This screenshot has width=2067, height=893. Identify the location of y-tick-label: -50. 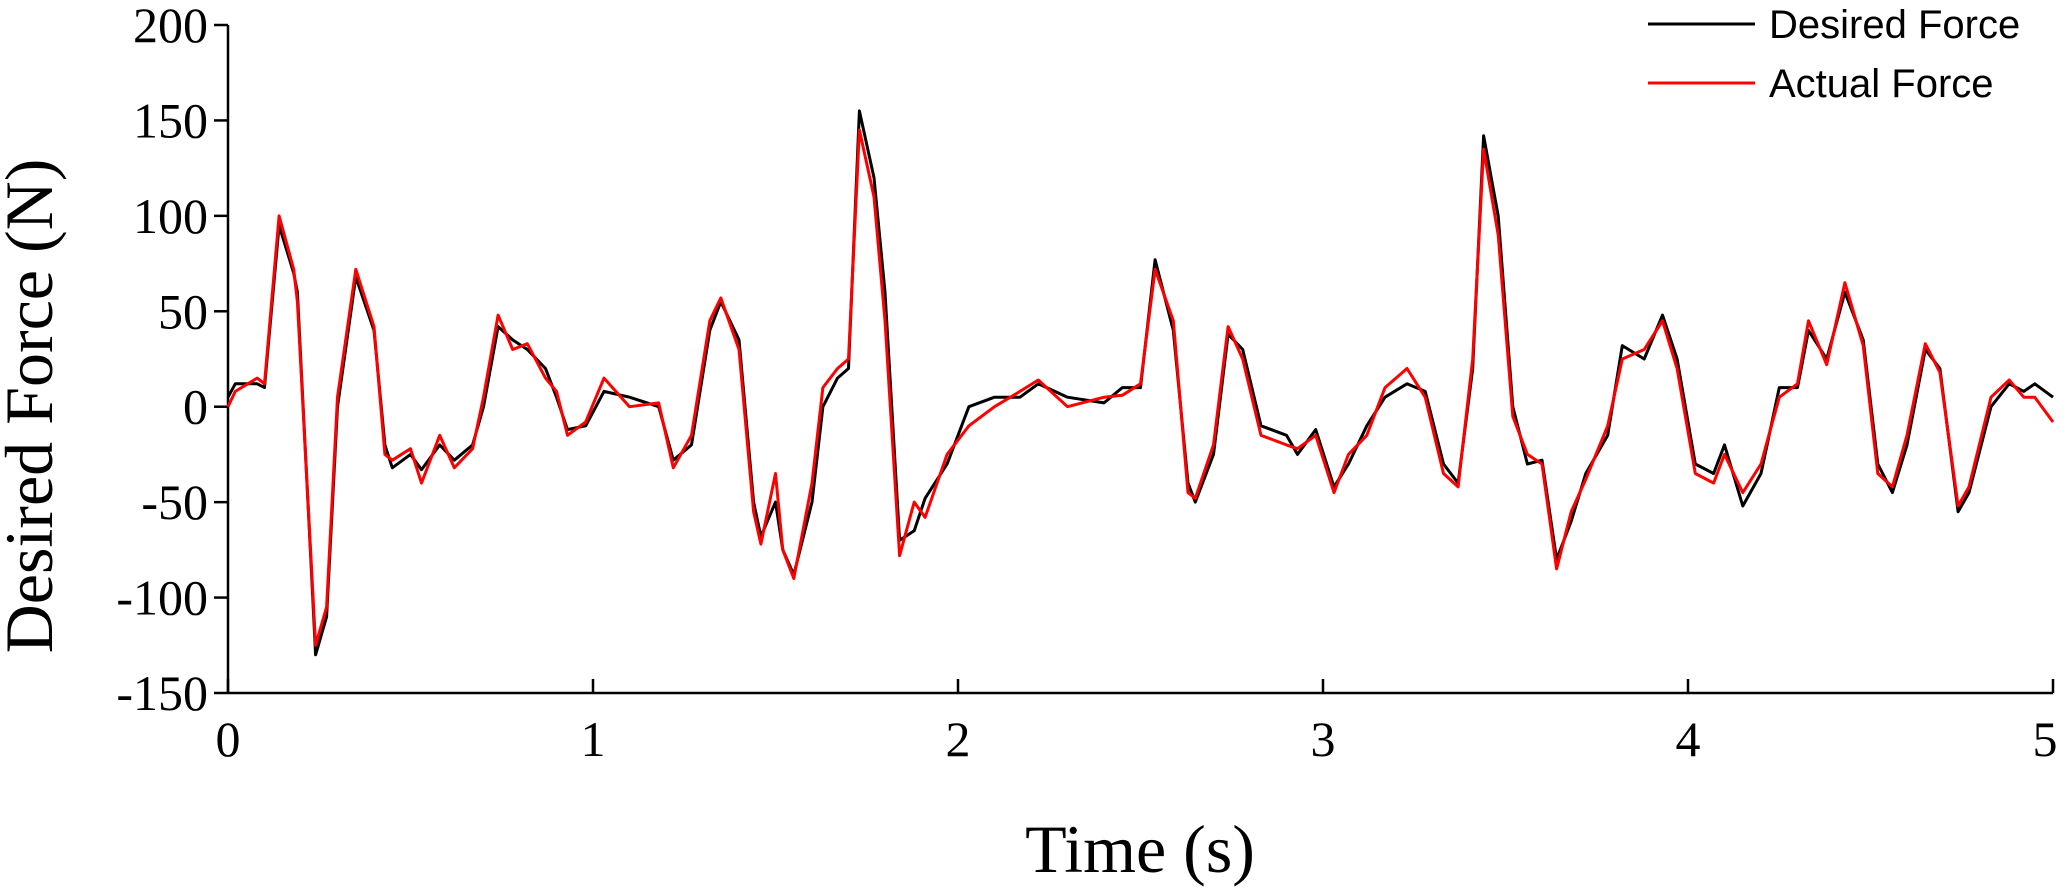
(174, 502).